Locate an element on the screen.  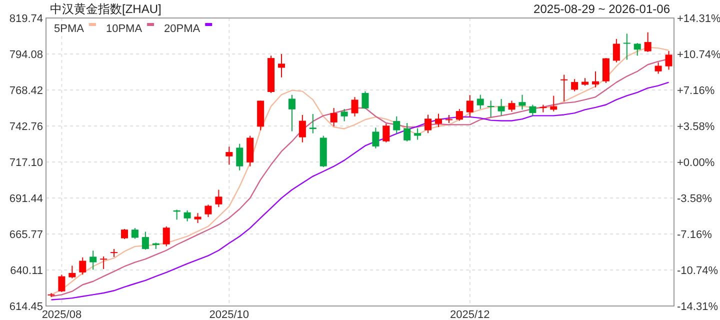
y-tick-label: 614.45 is located at coordinates (26, 307).